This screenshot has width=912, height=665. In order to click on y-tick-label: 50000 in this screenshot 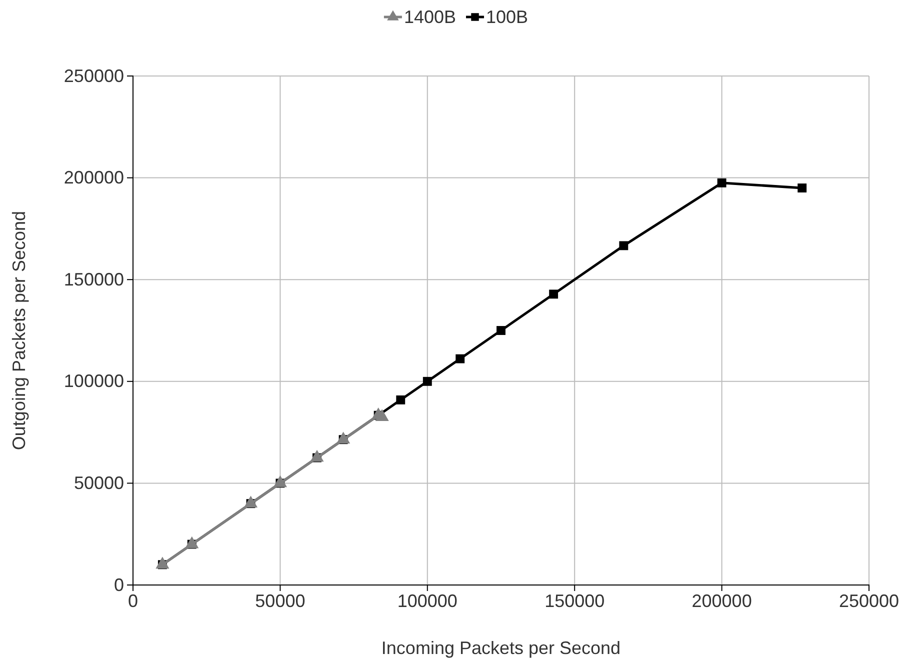, I will do `click(99, 482)`.